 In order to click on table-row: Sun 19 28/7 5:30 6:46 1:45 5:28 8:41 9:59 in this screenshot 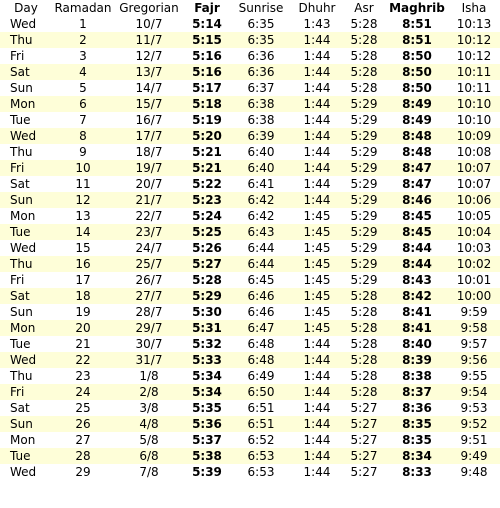, I will do `click(250, 312)`.